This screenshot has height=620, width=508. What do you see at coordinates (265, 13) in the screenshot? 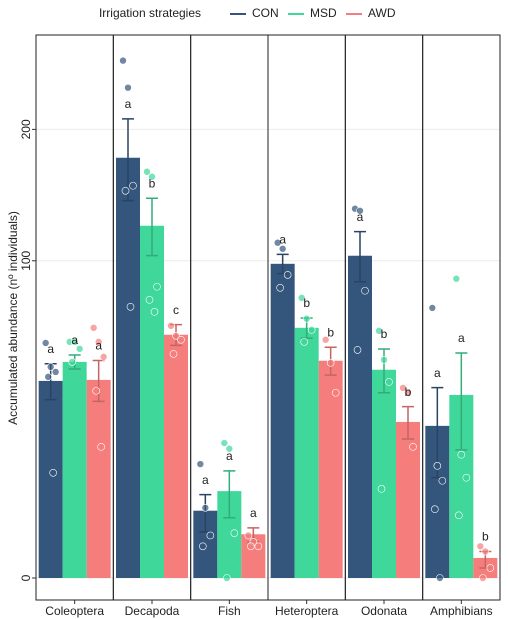
I see `legend-label: CON` at bounding box center [265, 13].